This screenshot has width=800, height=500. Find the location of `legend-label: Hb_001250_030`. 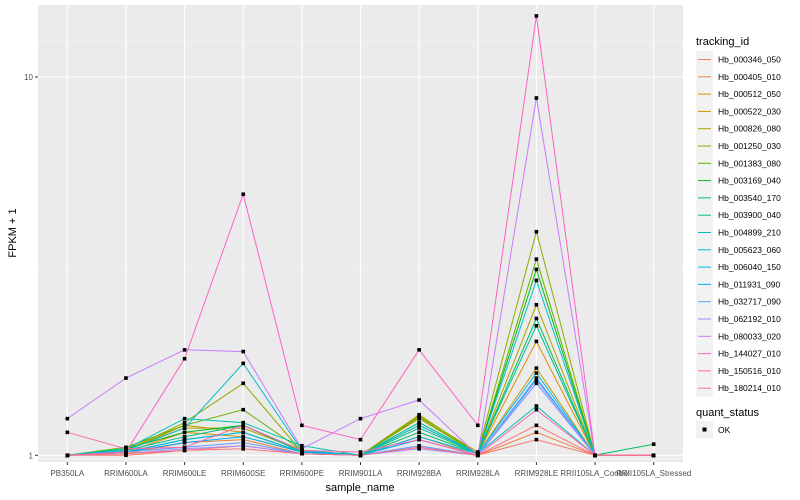

legend-label: Hb_001250_030 is located at coordinates (749, 146).